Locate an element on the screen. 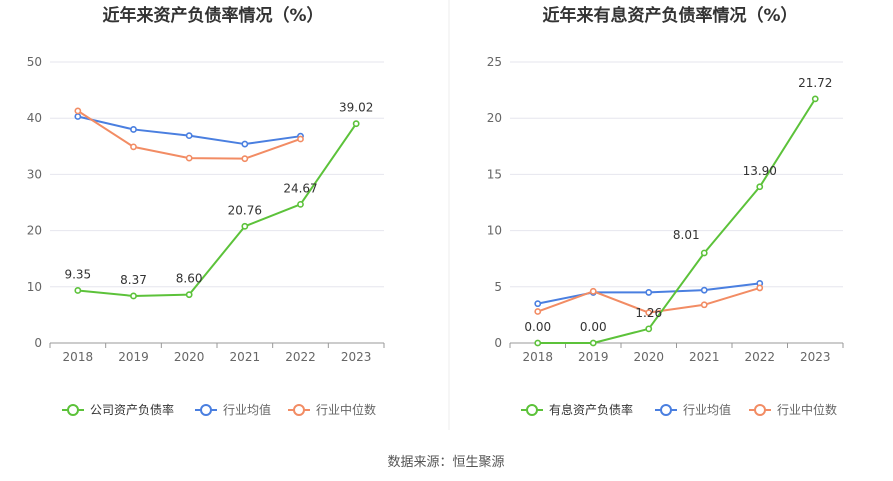  y-tick-label: 40 is located at coordinates (34, 118).